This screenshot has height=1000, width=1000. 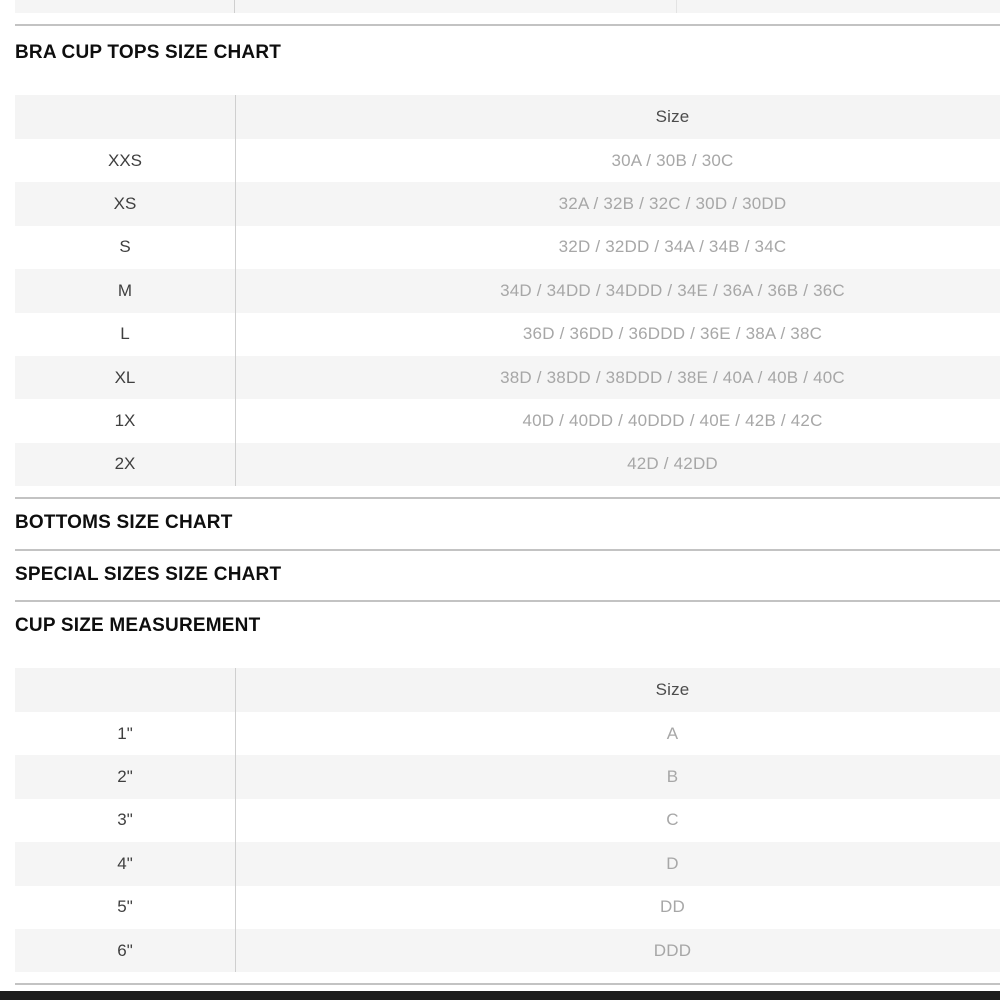 What do you see at coordinates (617, 950) in the screenshot?
I see `cup-size-value-cell: DDD` at bounding box center [617, 950].